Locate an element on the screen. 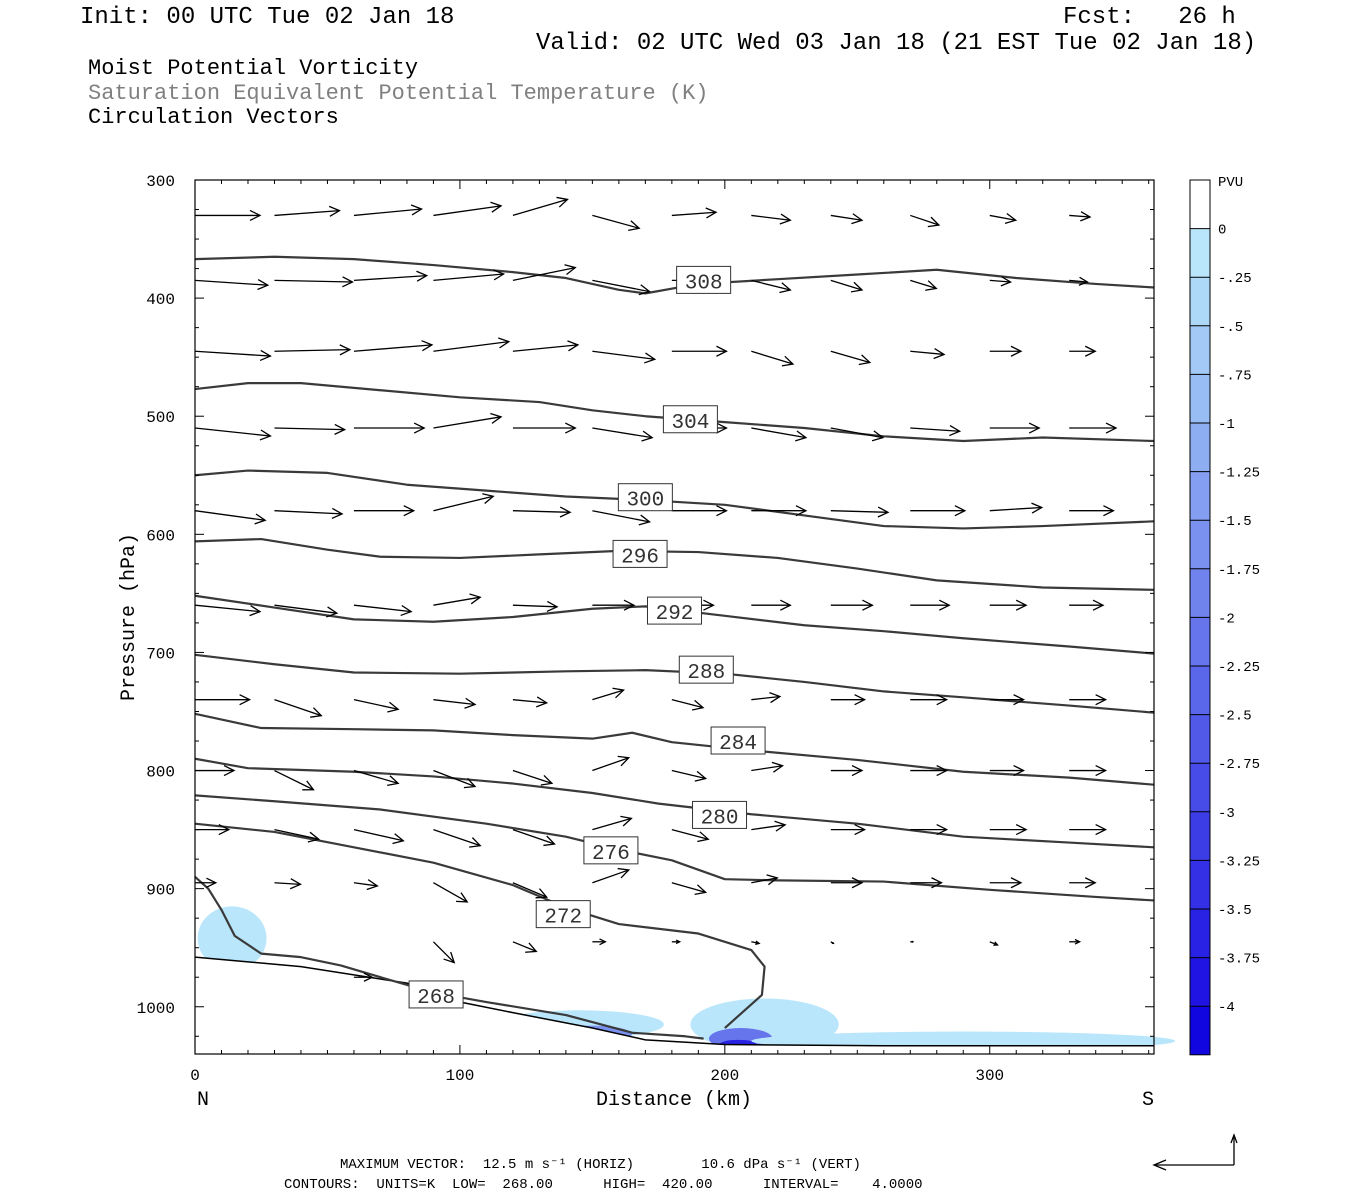 The width and height of the screenshot is (1350, 1200). contour-label-288: 288 is located at coordinates (706, 673).